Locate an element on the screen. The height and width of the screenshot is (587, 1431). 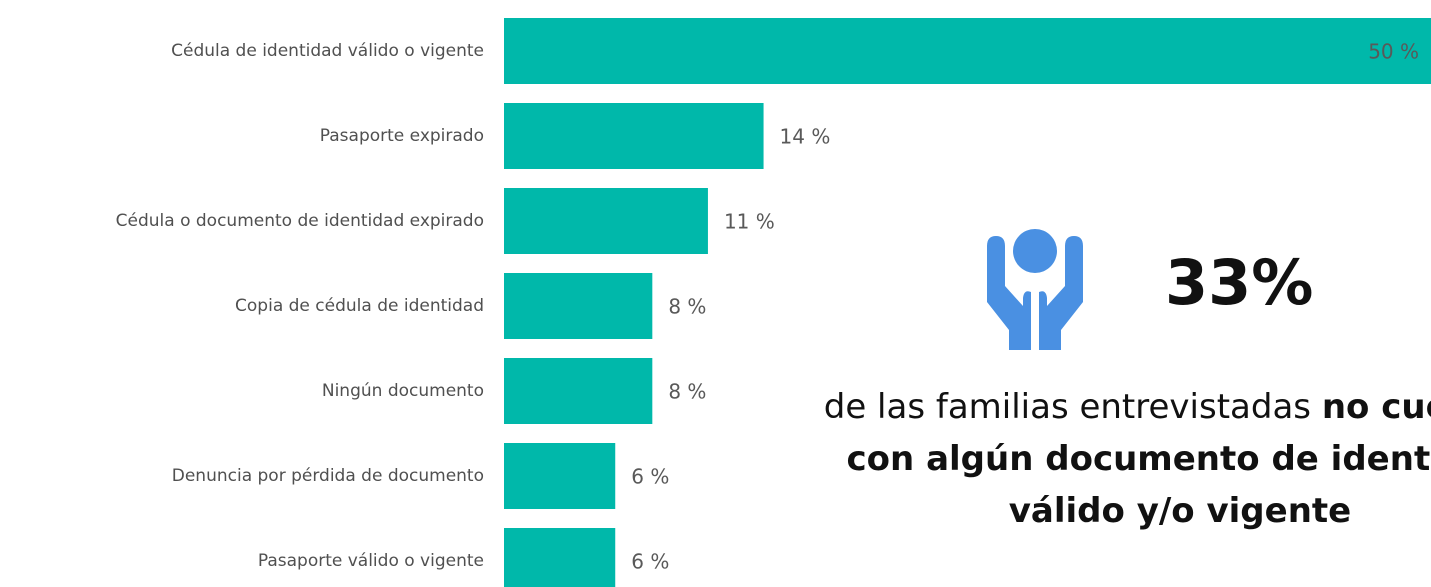
annotation-text: de las familias entrevistadas is located at coordinates (1067, 407).